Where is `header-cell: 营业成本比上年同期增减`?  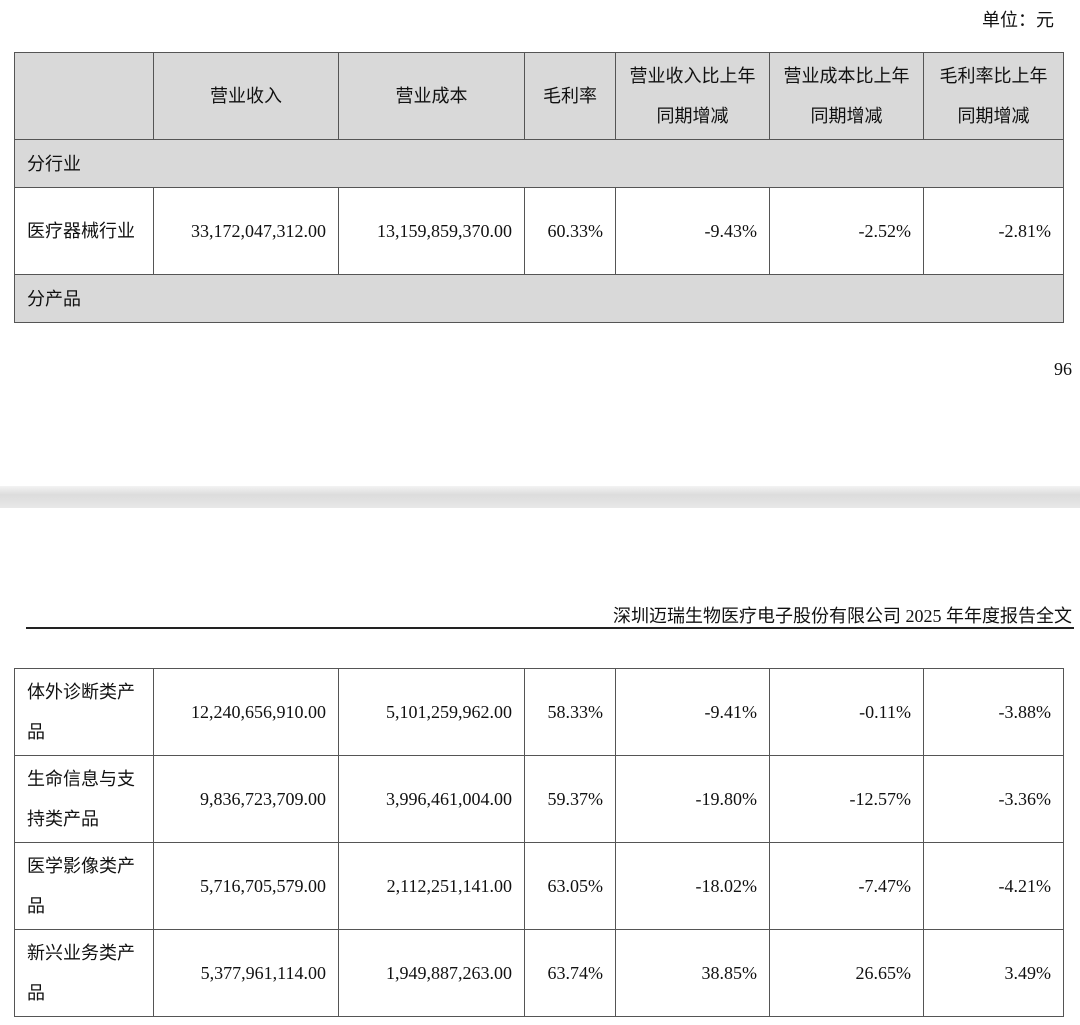
header-cell: 营业成本比上年同期增减 is located at coordinates (846, 96).